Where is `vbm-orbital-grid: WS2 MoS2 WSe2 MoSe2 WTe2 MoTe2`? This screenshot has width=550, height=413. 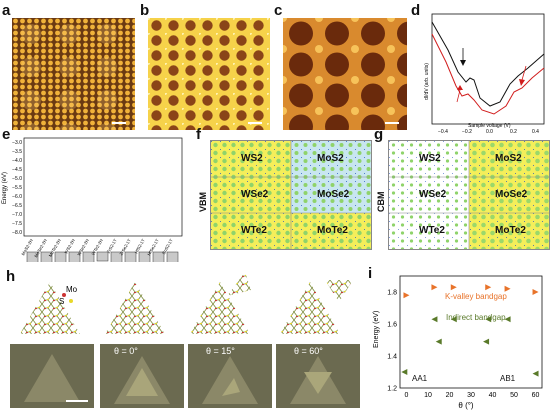
vbm-orbital-grid: WS2 MoS2 WSe2 MoSe2 WTe2 MoTe2 is located at coordinates (291, 195).